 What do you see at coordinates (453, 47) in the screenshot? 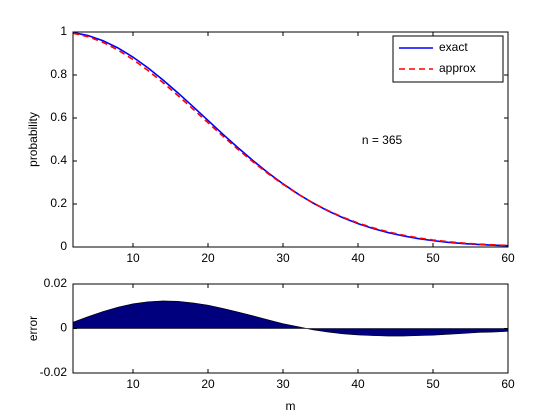
I see `legend-label: exact` at bounding box center [453, 47].